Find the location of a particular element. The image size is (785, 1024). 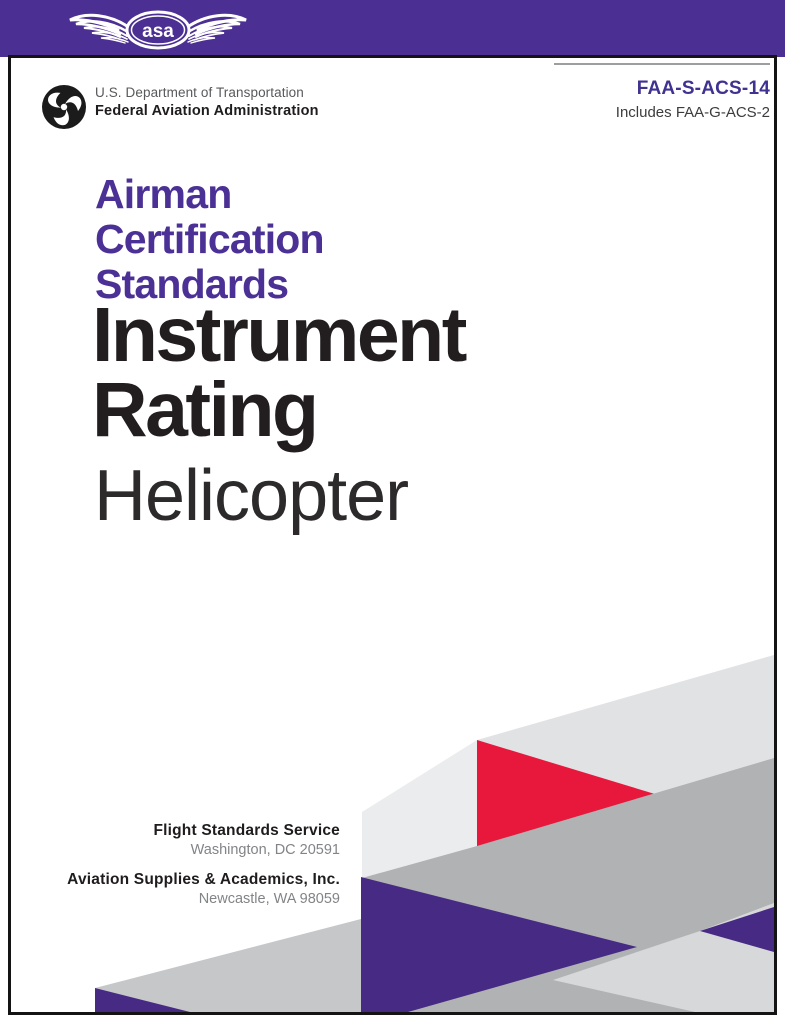

main-title-line: Instrument is located at coordinates (279, 335).